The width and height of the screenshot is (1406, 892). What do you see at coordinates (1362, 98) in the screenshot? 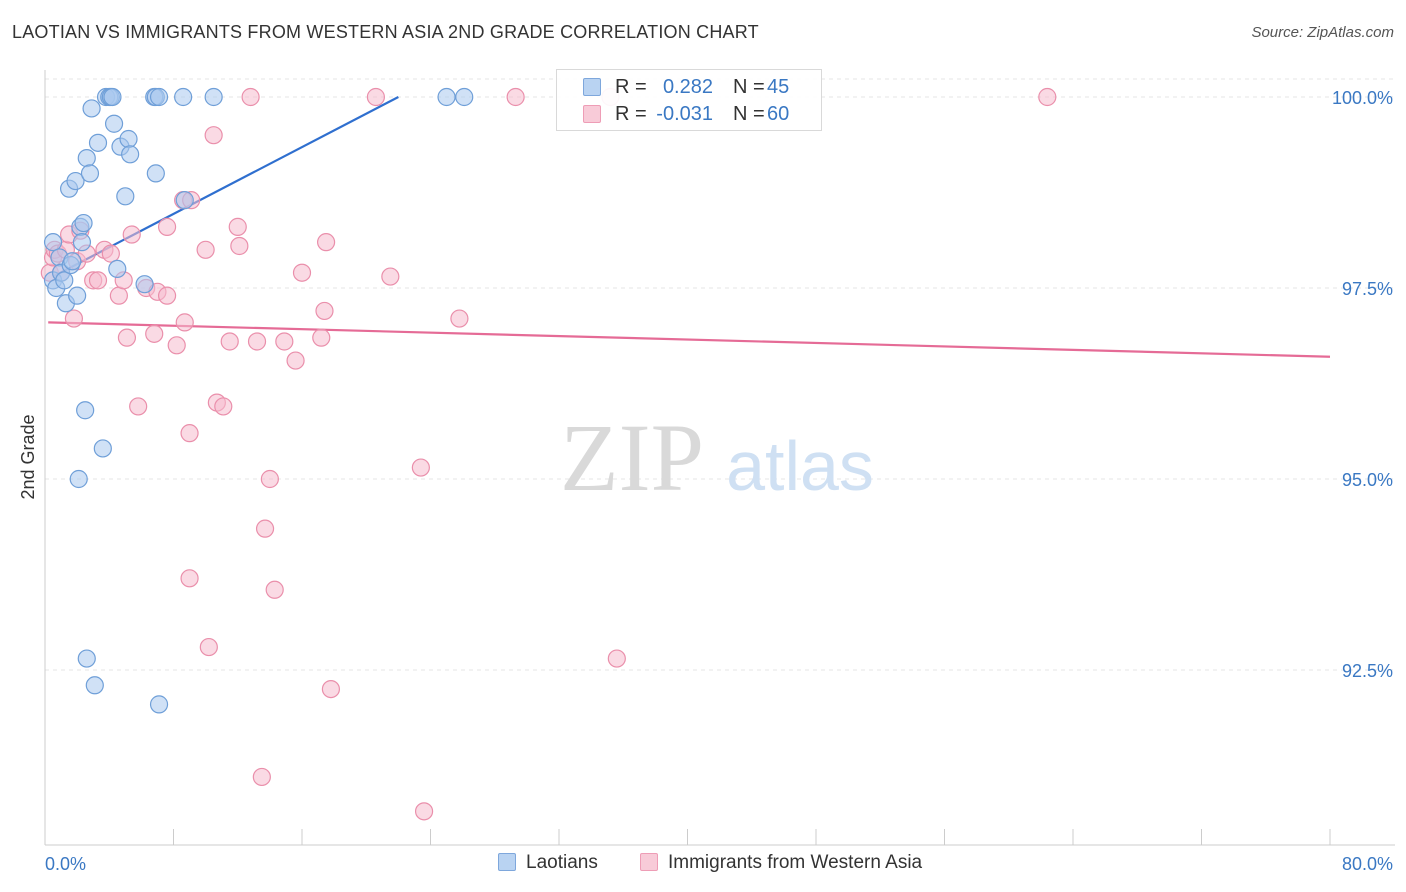
I see `y-tick-label: 100.0%` at bounding box center [1362, 98].